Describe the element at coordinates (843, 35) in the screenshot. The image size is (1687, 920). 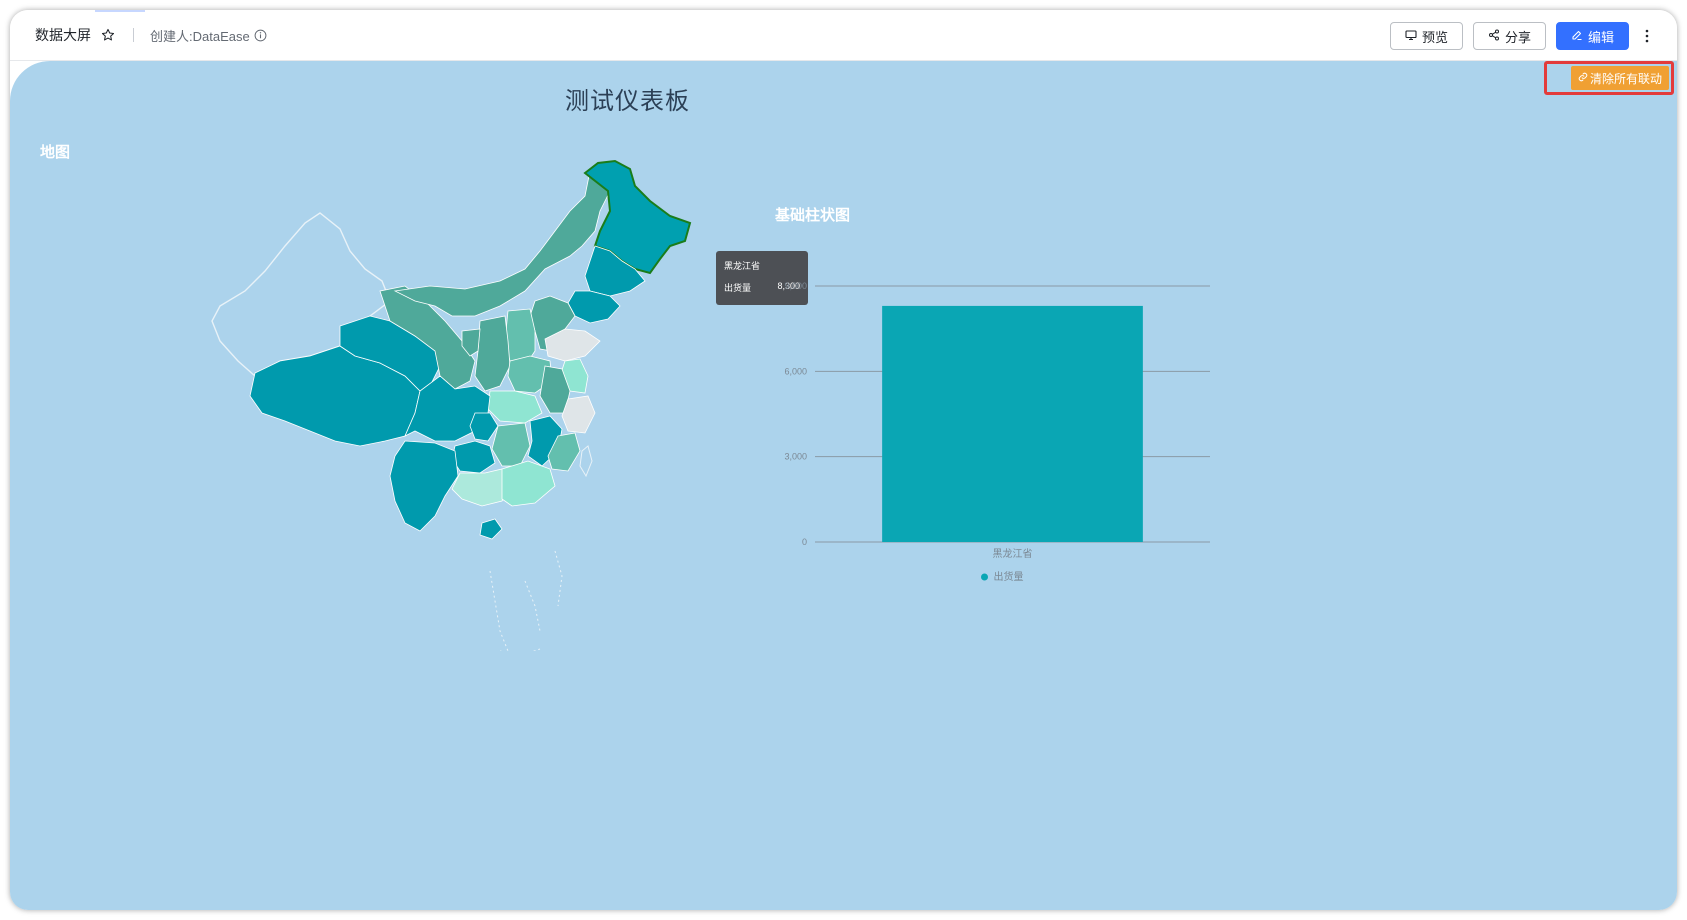
I see `top-toolbar: 数据大屏 创建人:DataEase 预览` at that location.